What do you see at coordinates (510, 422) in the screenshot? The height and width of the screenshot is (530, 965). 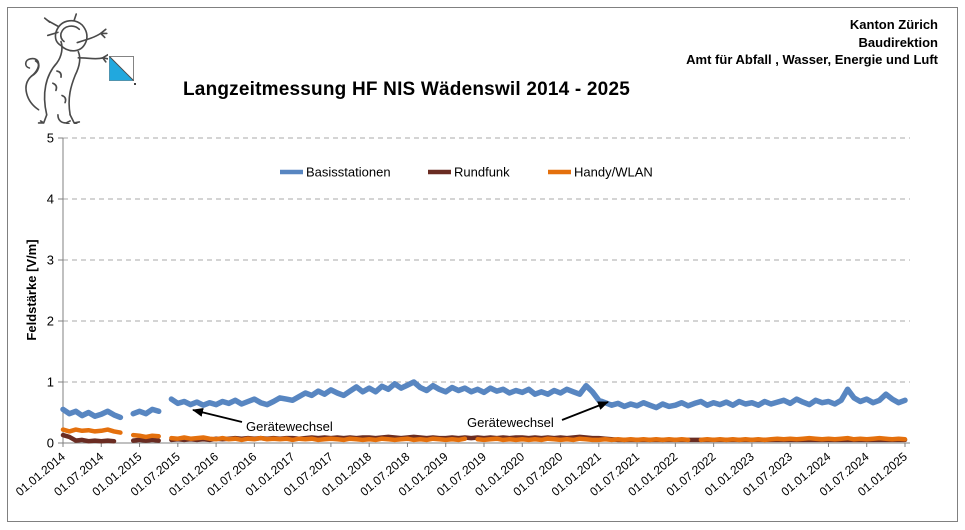 I see `annotation-label-2: Gerätewechsel` at bounding box center [510, 422].